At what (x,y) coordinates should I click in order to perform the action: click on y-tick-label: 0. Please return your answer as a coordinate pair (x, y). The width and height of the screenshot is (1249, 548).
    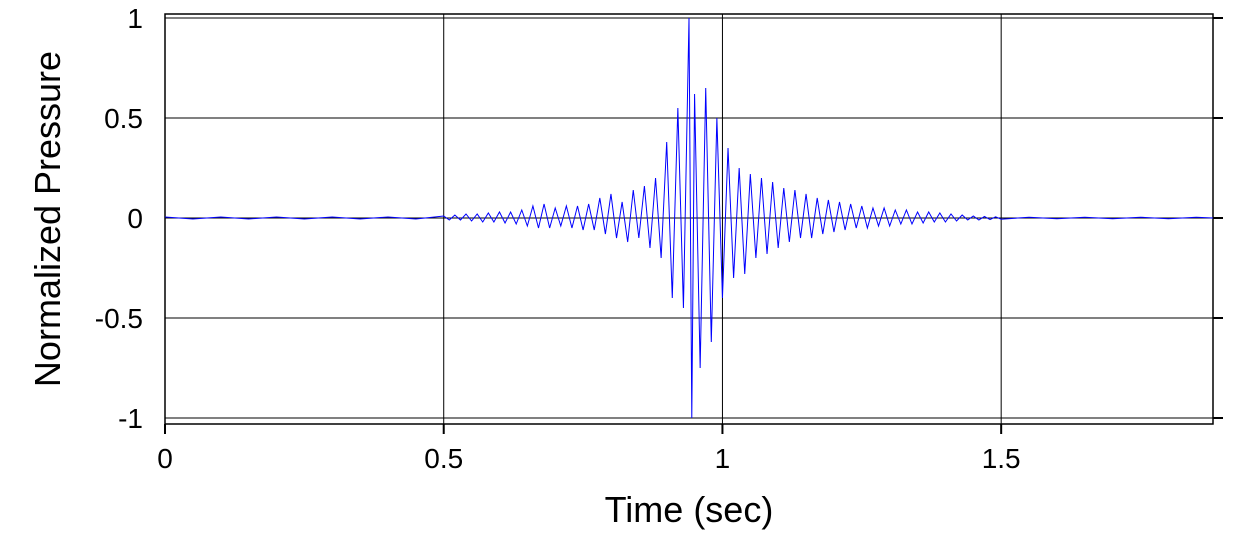
    Looking at the image, I should click on (135, 218).